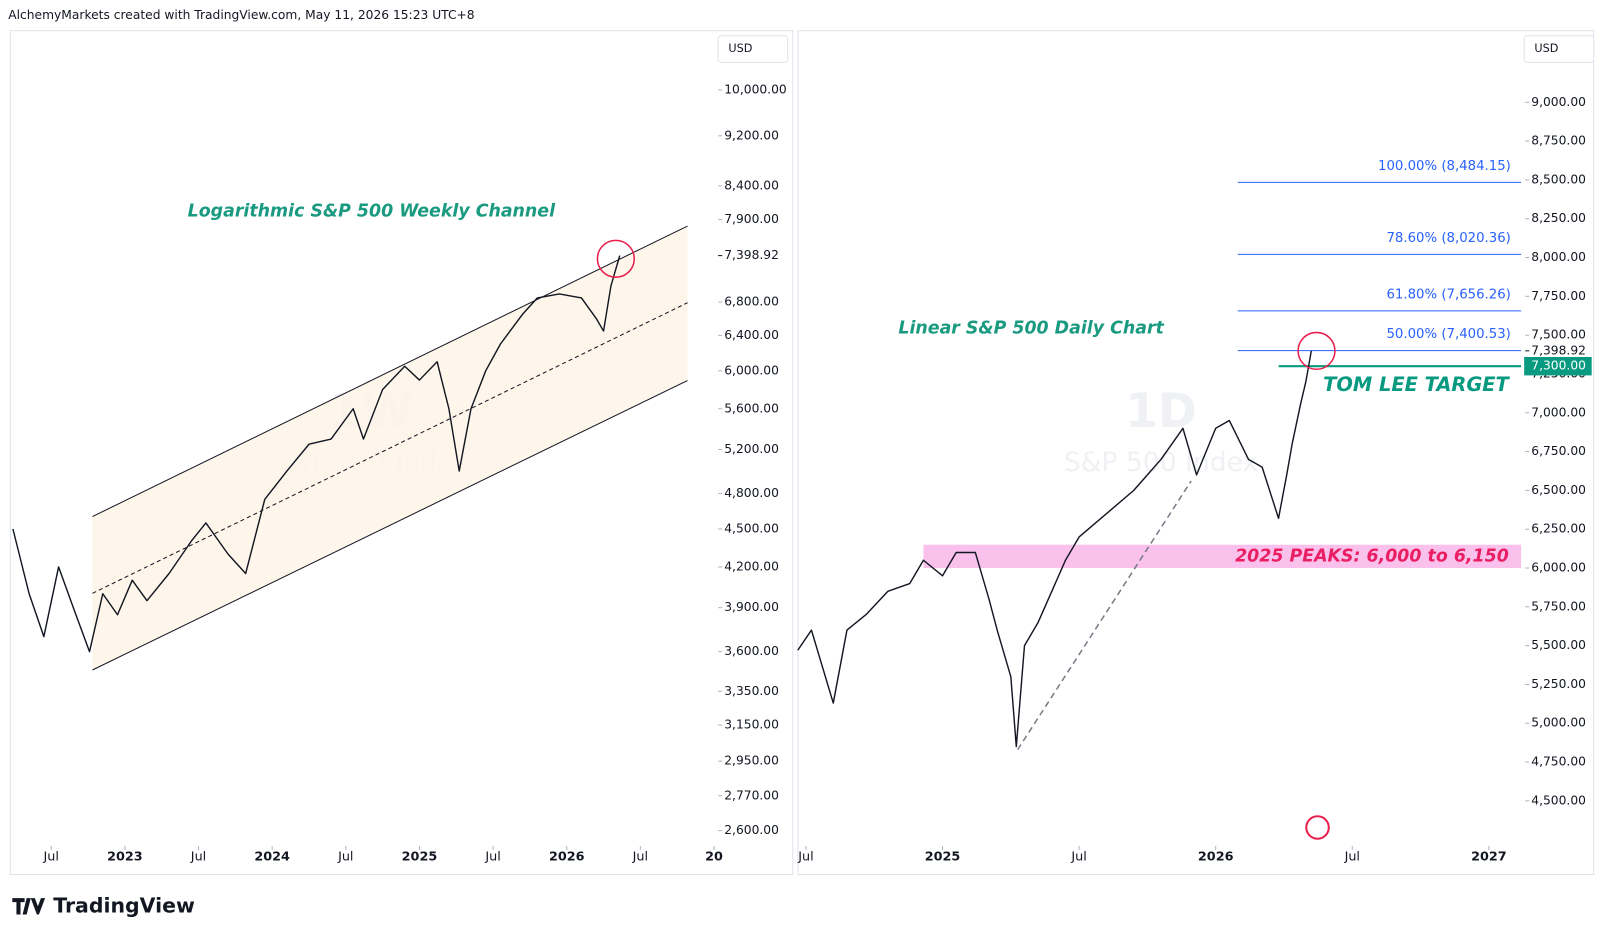  What do you see at coordinates (1444, 166) in the screenshot?
I see `fib-label: 100.00% (8,484.15)` at bounding box center [1444, 166].